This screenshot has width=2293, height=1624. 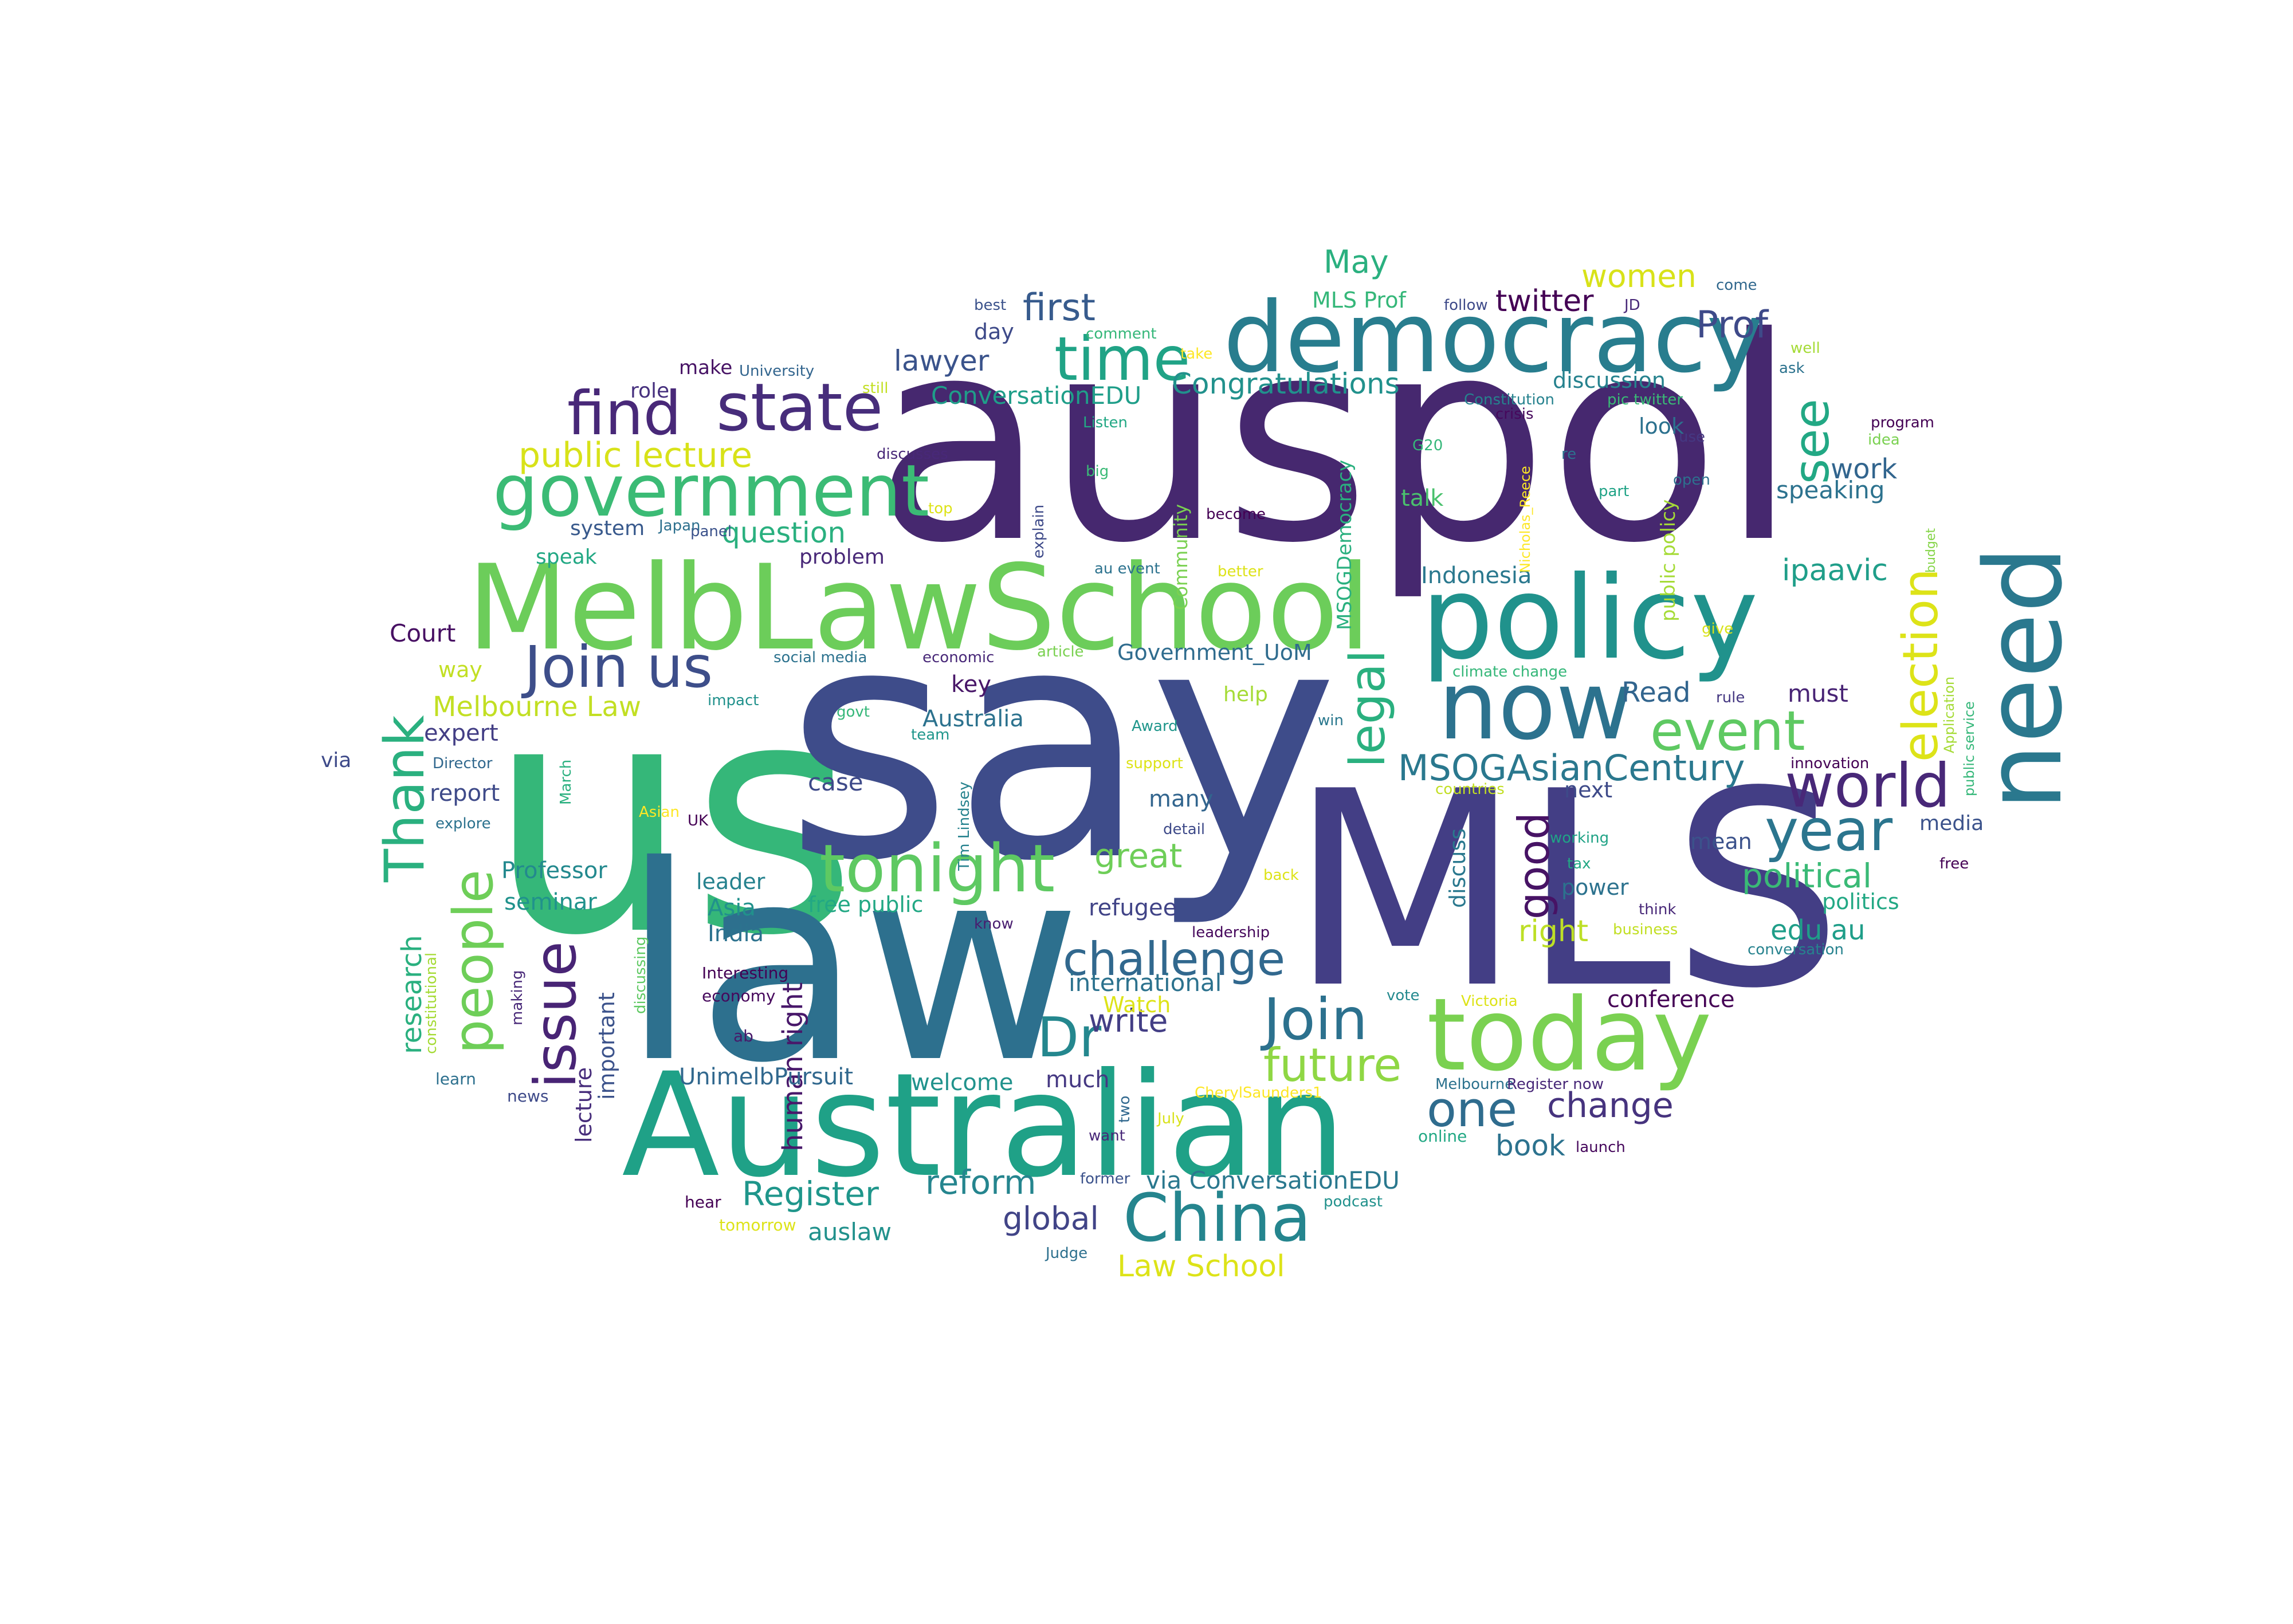 What do you see at coordinates (1214, 652) in the screenshot?
I see `cloud-word: Government_UoM` at bounding box center [1214, 652].